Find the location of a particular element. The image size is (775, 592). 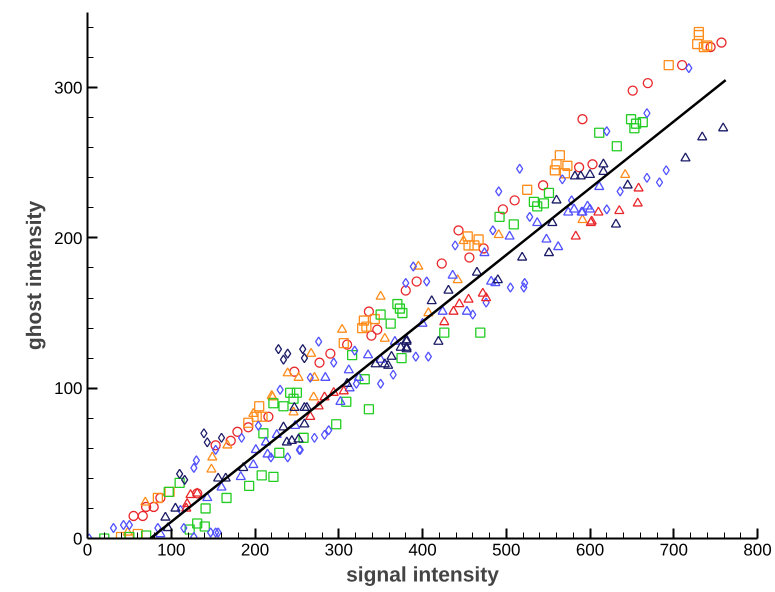

x-axis-title: signal intensity is located at coordinates (423, 575).